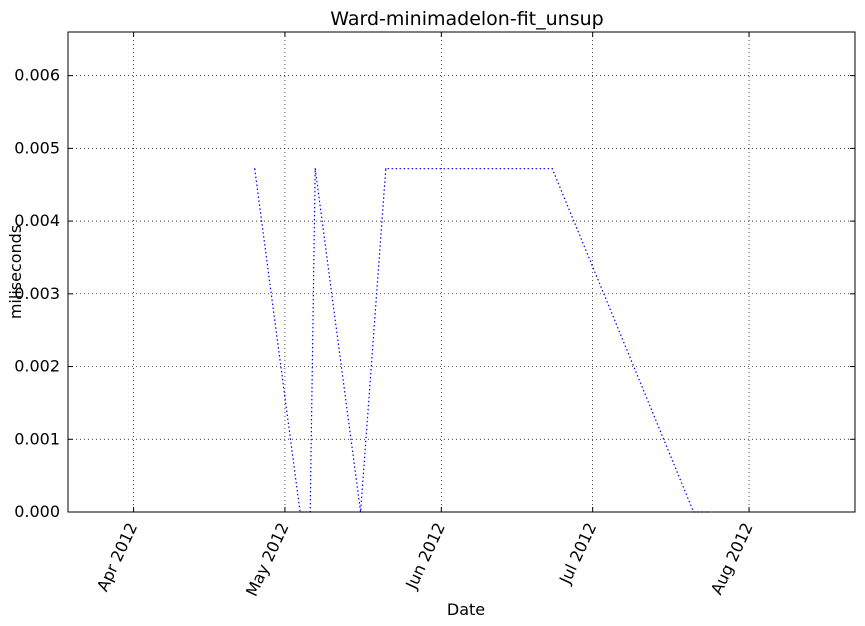  Describe the element at coordinates (577, 554) in the screenshot. I see `x-tick-label: Jul 2012` at that location.